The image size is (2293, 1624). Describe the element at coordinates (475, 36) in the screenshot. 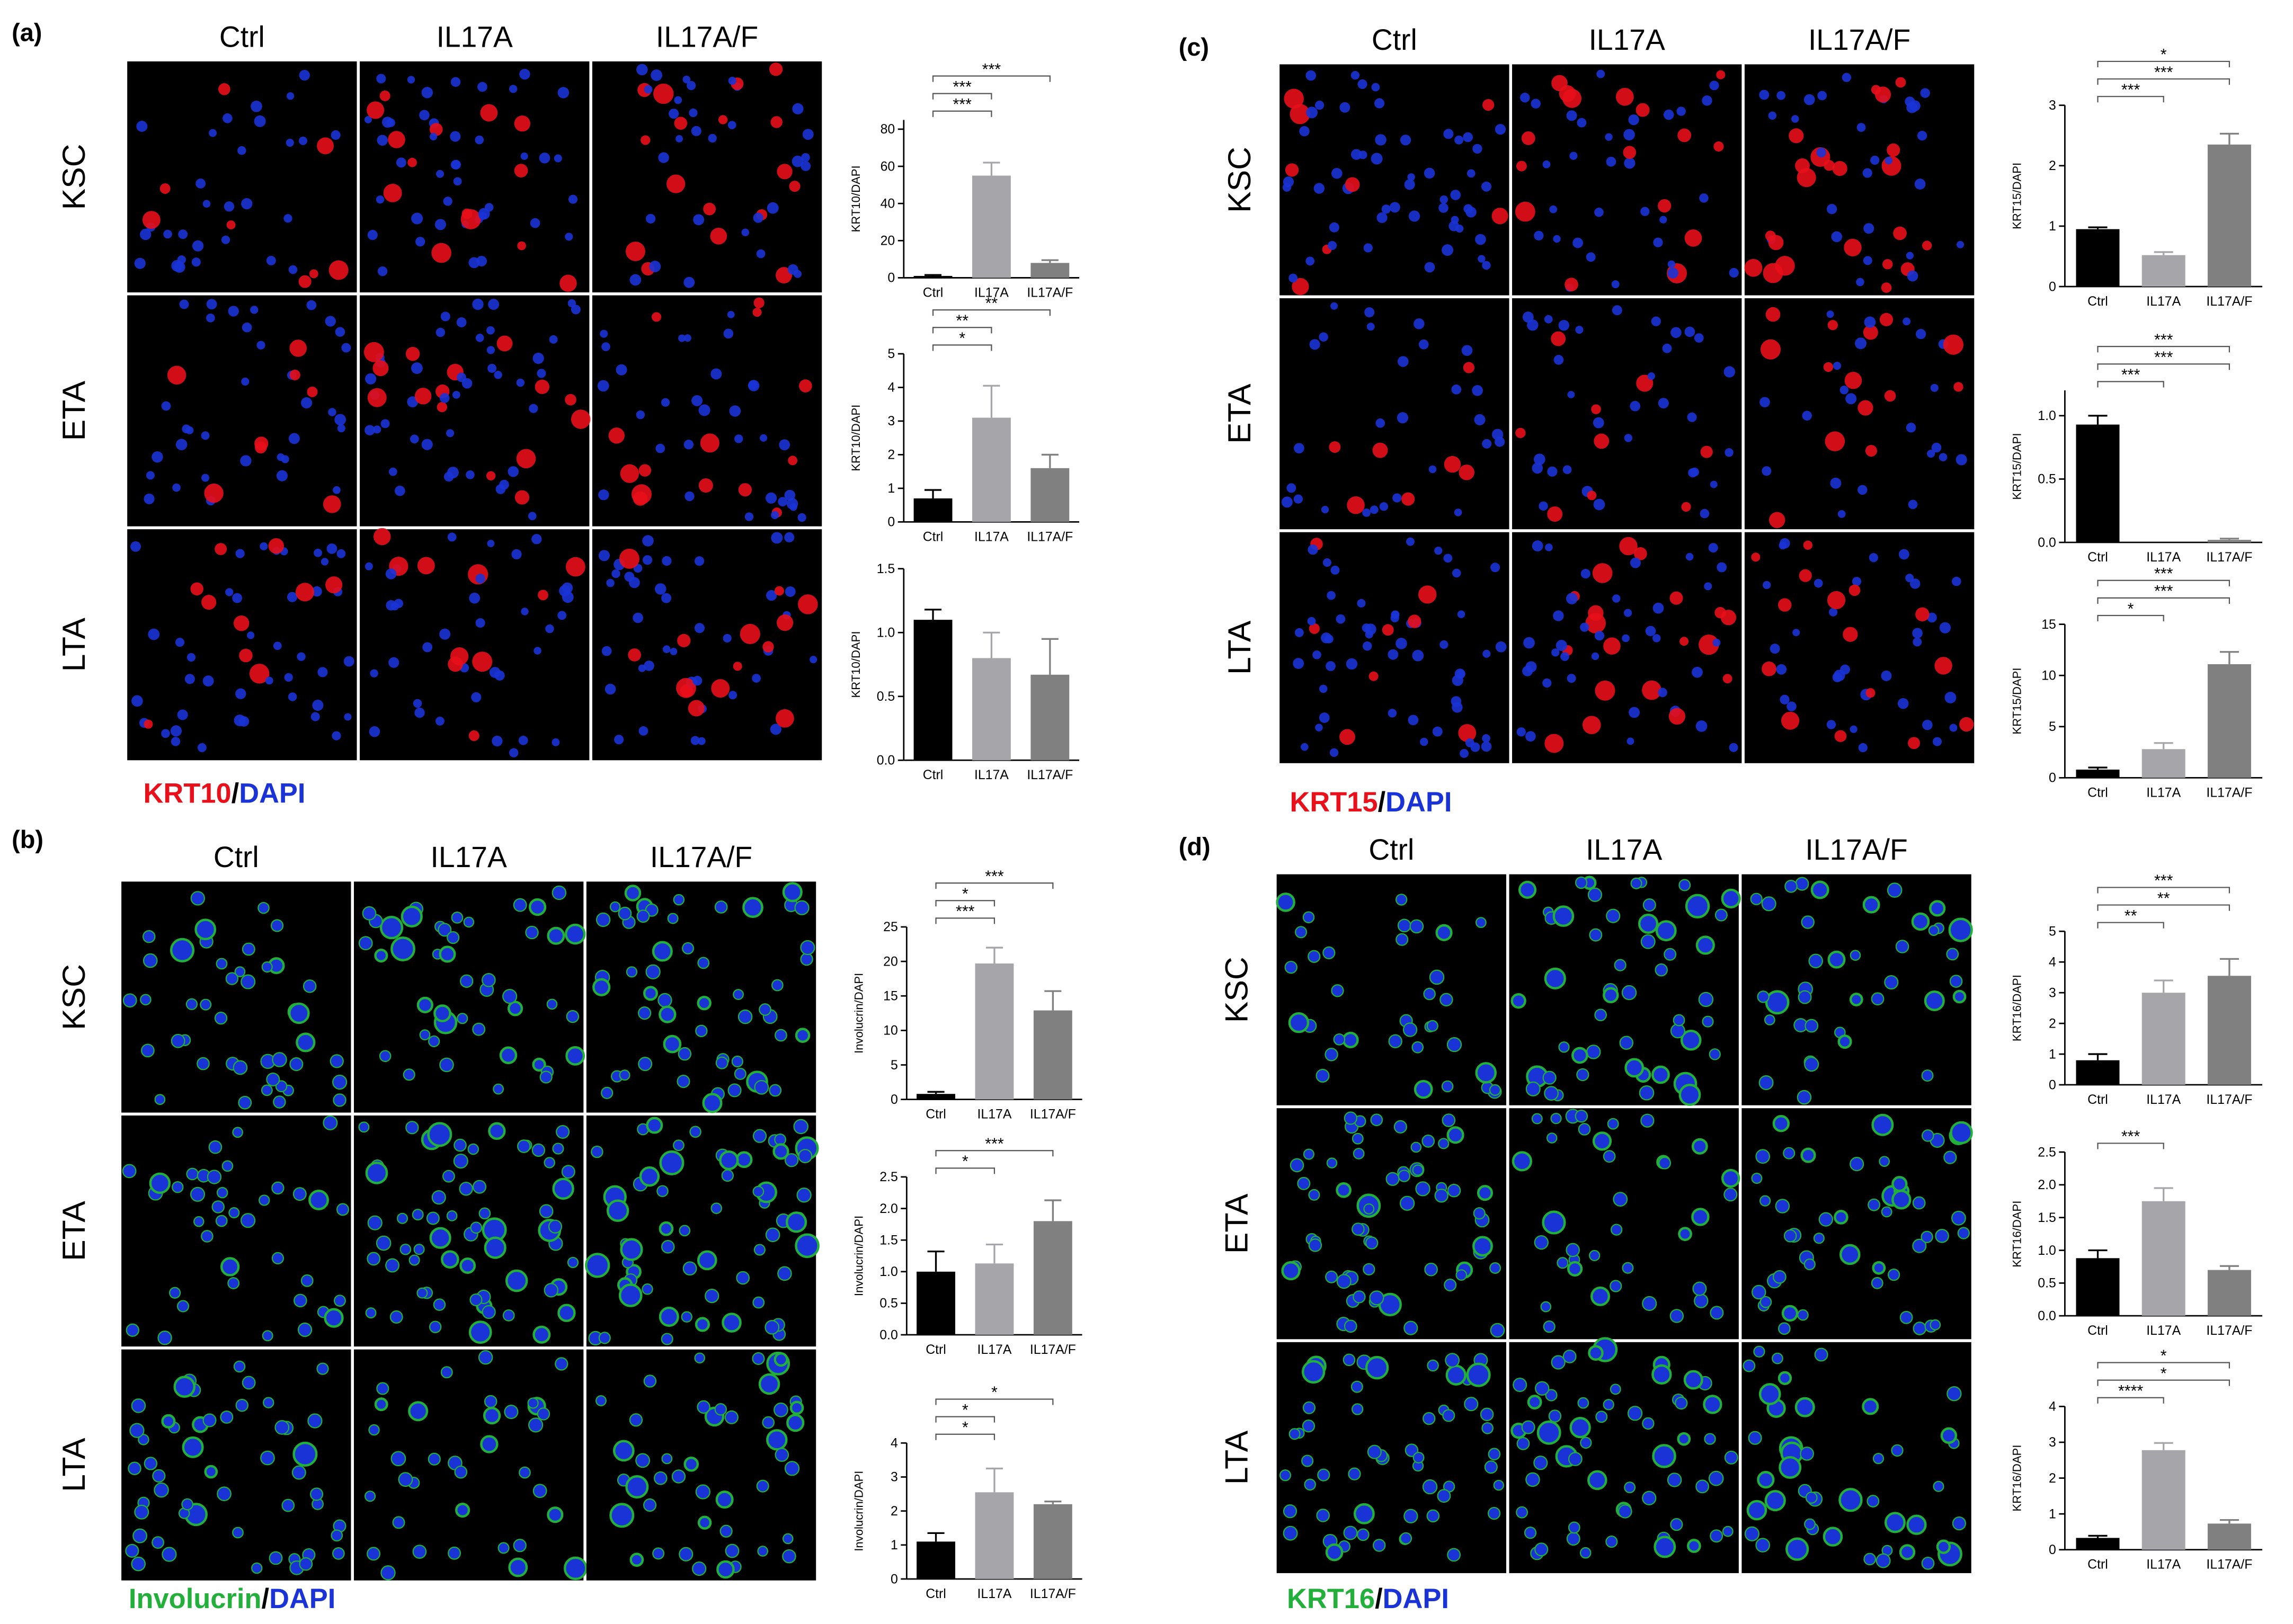

I see `column-header: IL17A` at that location.